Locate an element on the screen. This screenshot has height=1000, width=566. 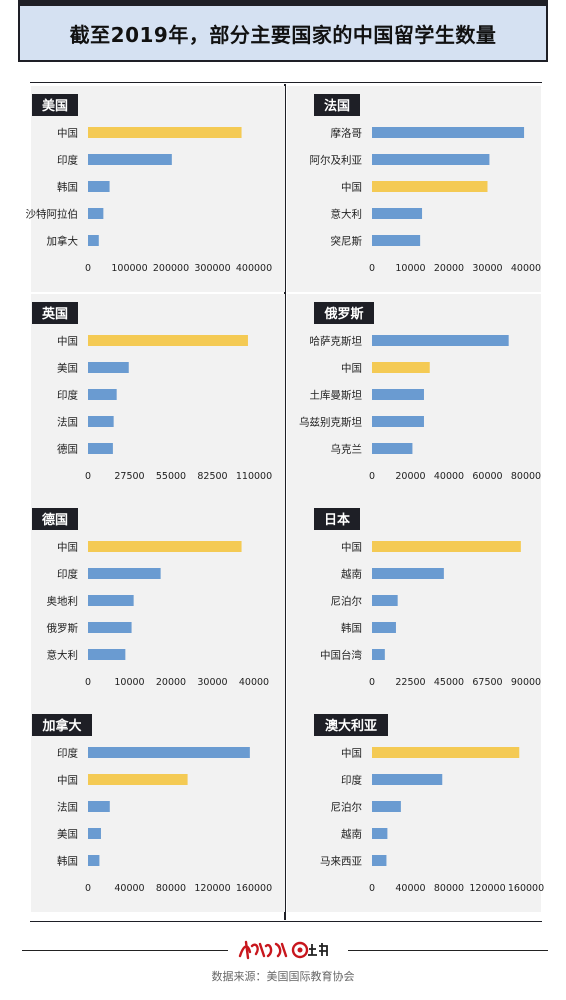
title-box: 截至2019年，部分主要国家的中国留学生数量 is located at coordinates (283, 34).